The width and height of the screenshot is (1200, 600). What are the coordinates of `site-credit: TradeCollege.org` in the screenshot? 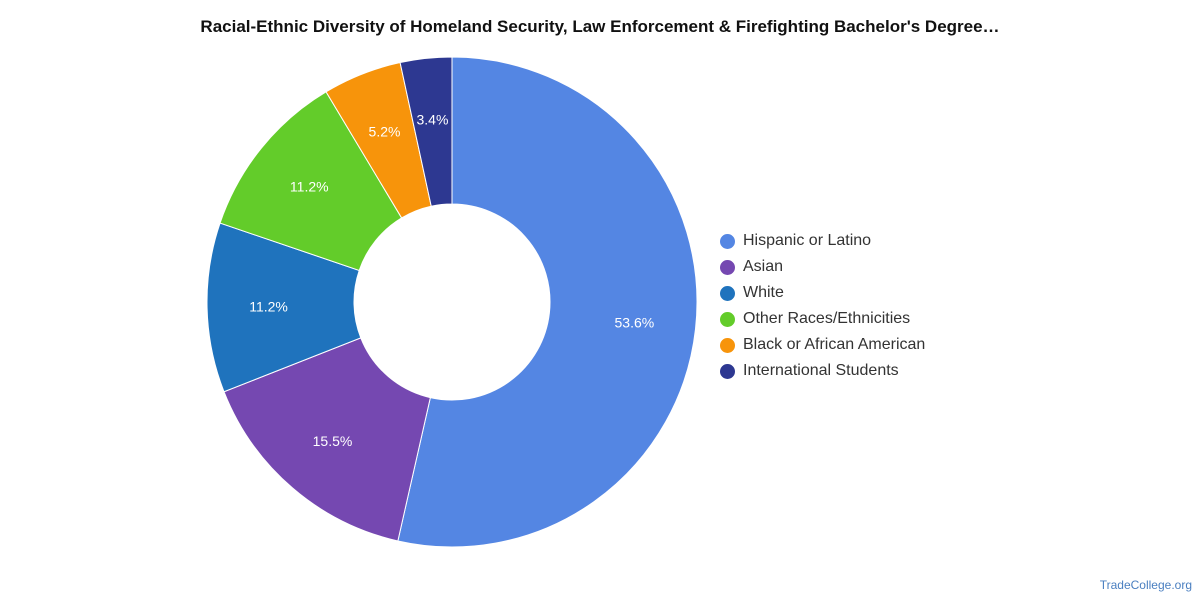 It's located at (1145, 585).